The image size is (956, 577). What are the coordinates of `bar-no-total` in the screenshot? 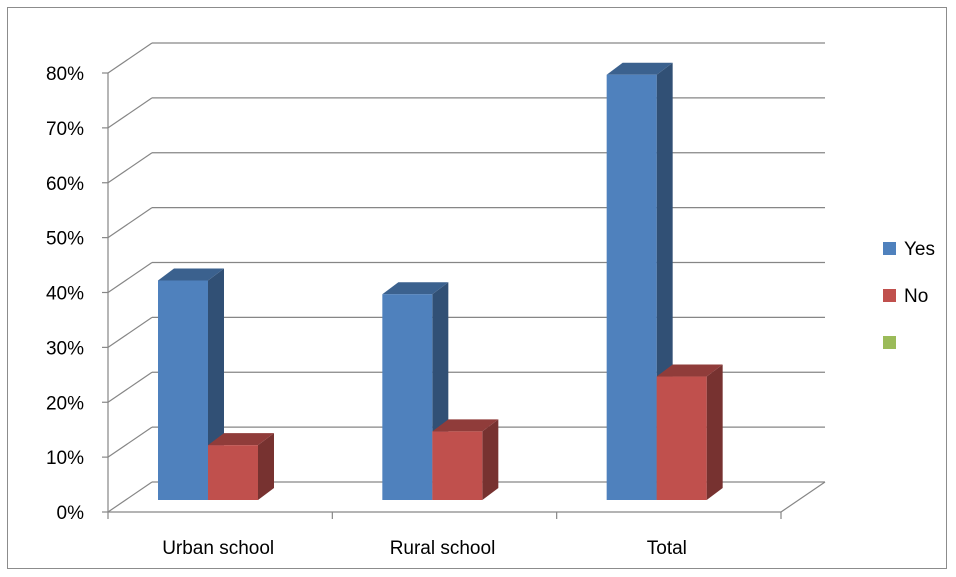 It's located at (689, 432).